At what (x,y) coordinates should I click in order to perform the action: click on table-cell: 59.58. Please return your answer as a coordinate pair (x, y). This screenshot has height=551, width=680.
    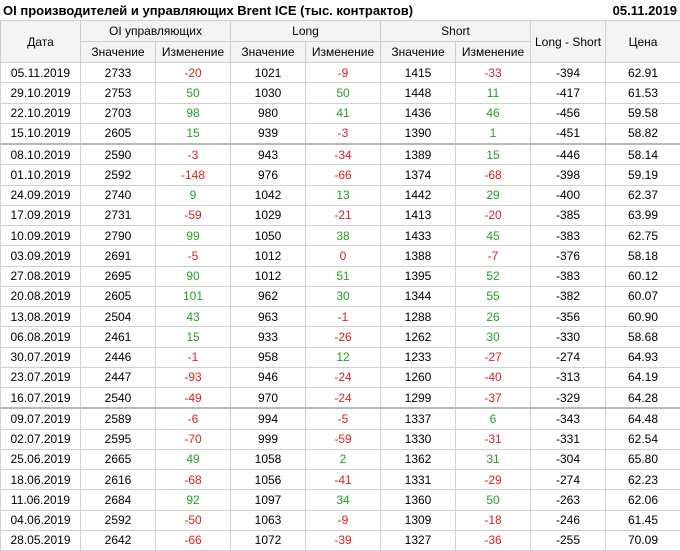
    Looking at the image, I should click on (643, 113).